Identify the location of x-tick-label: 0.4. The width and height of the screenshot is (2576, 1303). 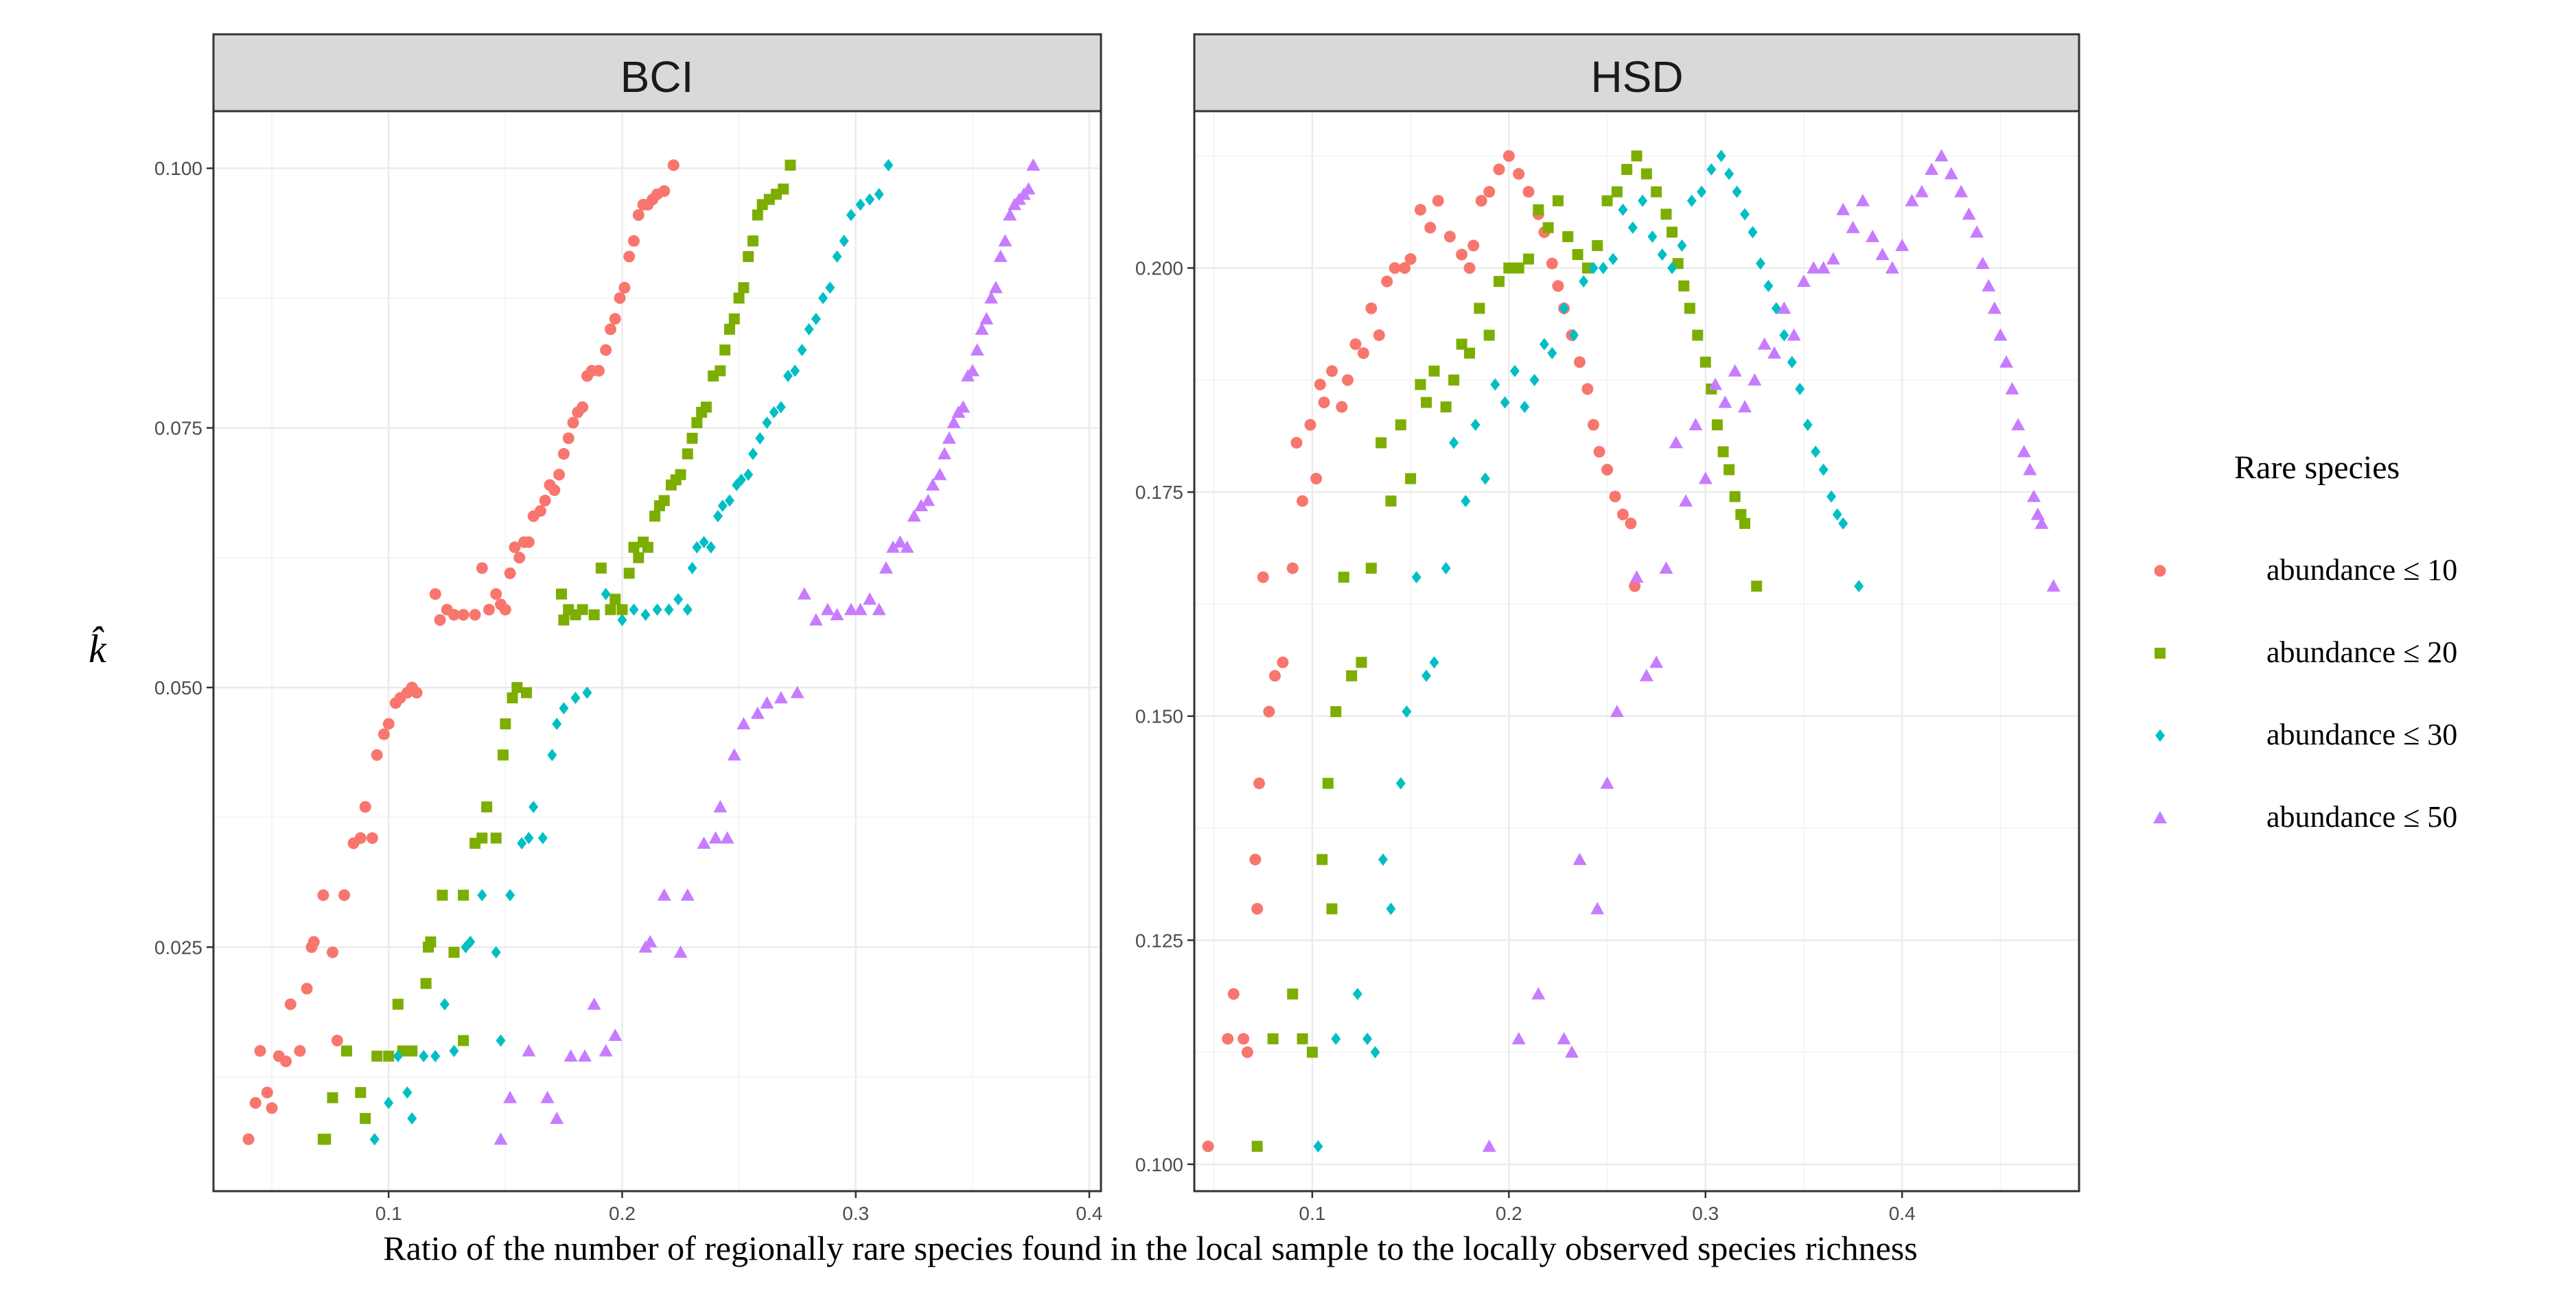
(1089, 1213).